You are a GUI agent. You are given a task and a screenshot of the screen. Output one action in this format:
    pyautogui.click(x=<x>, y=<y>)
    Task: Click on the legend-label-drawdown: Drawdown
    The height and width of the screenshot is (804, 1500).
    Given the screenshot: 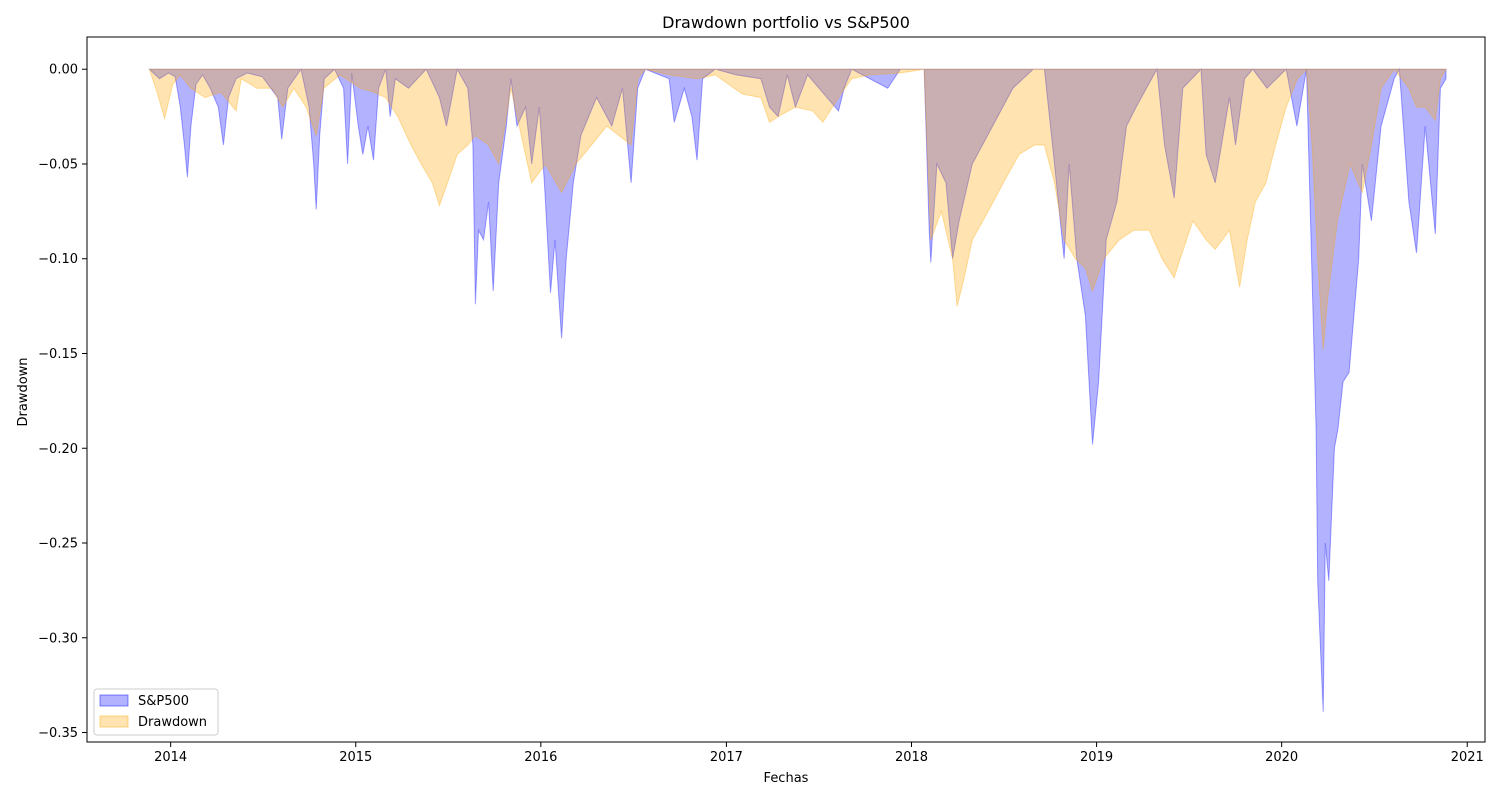 What is the action you would take?
    pyautogui.click(x=172, y=722)
    